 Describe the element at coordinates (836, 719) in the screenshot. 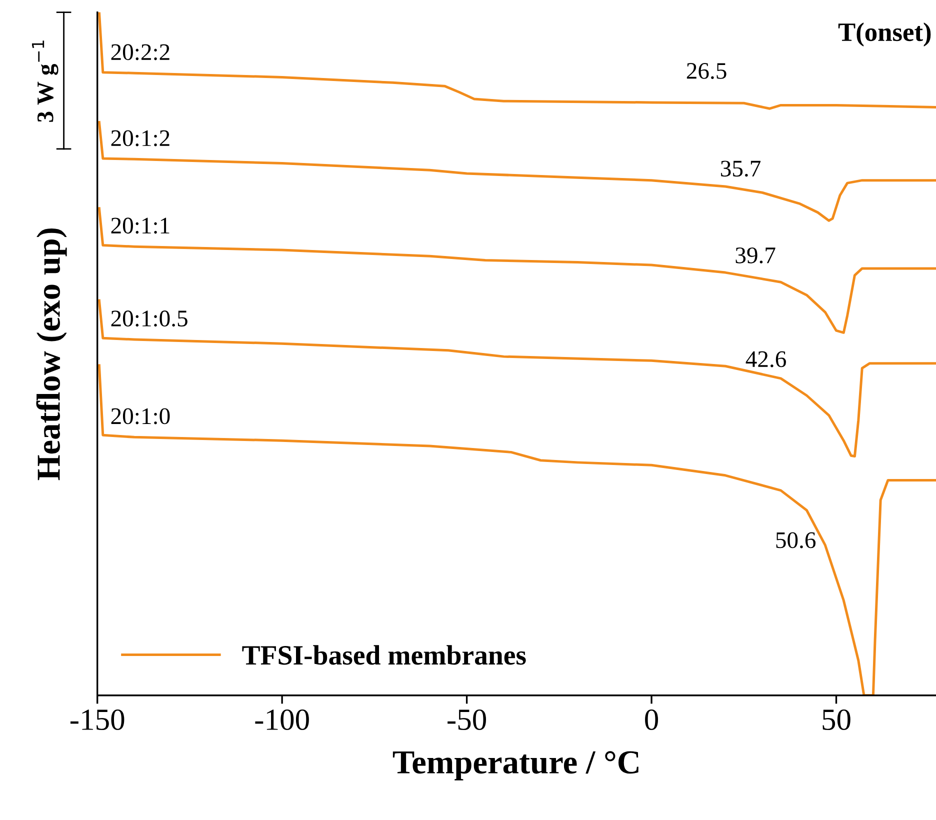

I see `x-tick-label: 50` at that location.